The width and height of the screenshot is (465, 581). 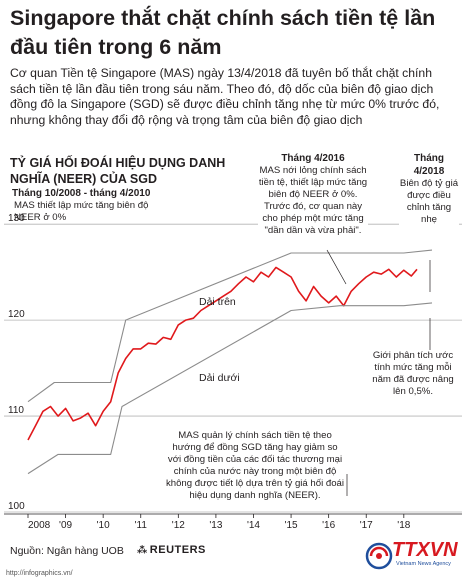 I want to click on reuters-dots-icon: ⁂, so click(x=142, y=550).